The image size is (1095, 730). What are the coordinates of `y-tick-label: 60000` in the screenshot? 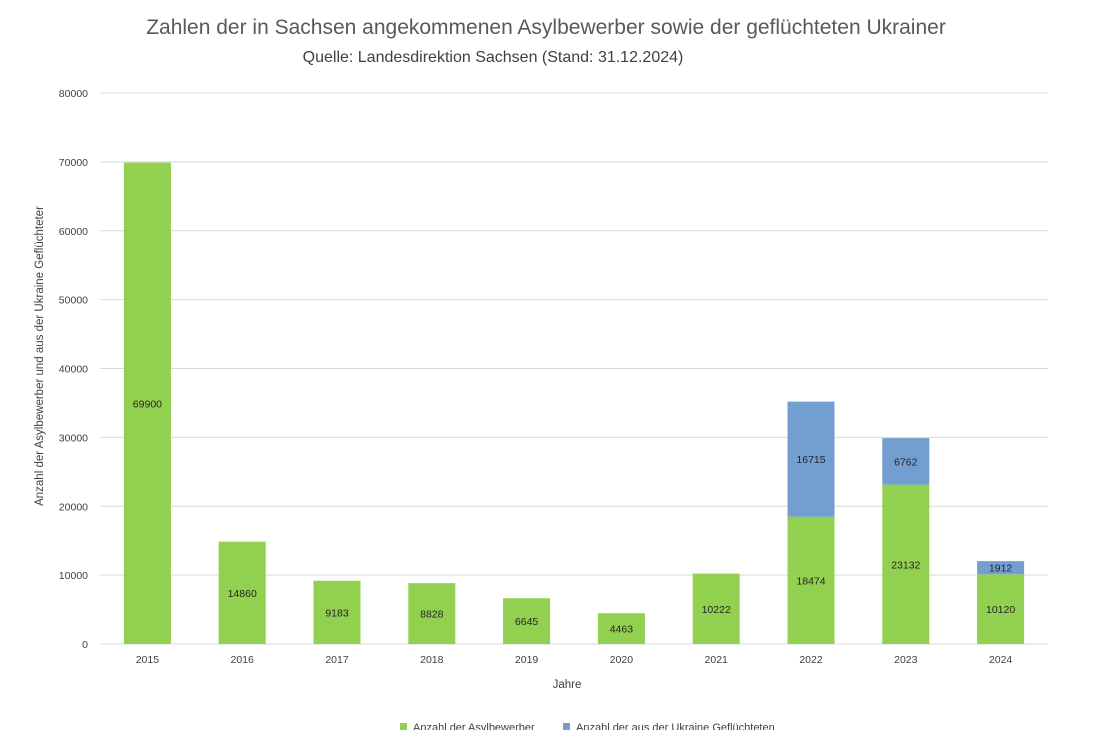 It's located at (73, 232).